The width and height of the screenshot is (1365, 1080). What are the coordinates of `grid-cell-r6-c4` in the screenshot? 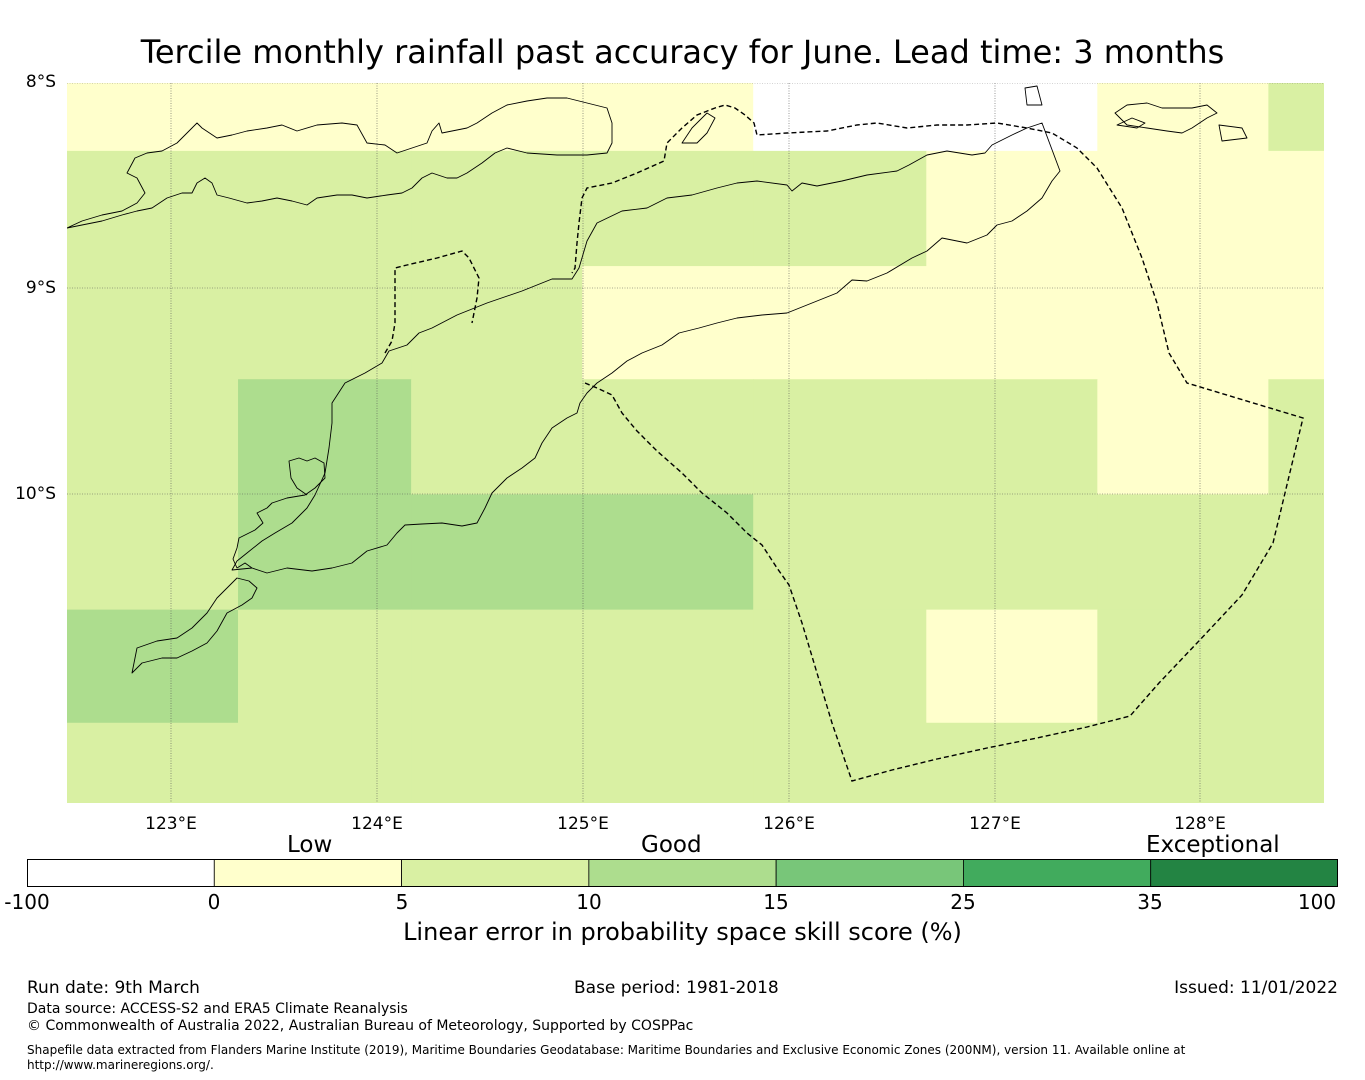 It's located at (840, 762).